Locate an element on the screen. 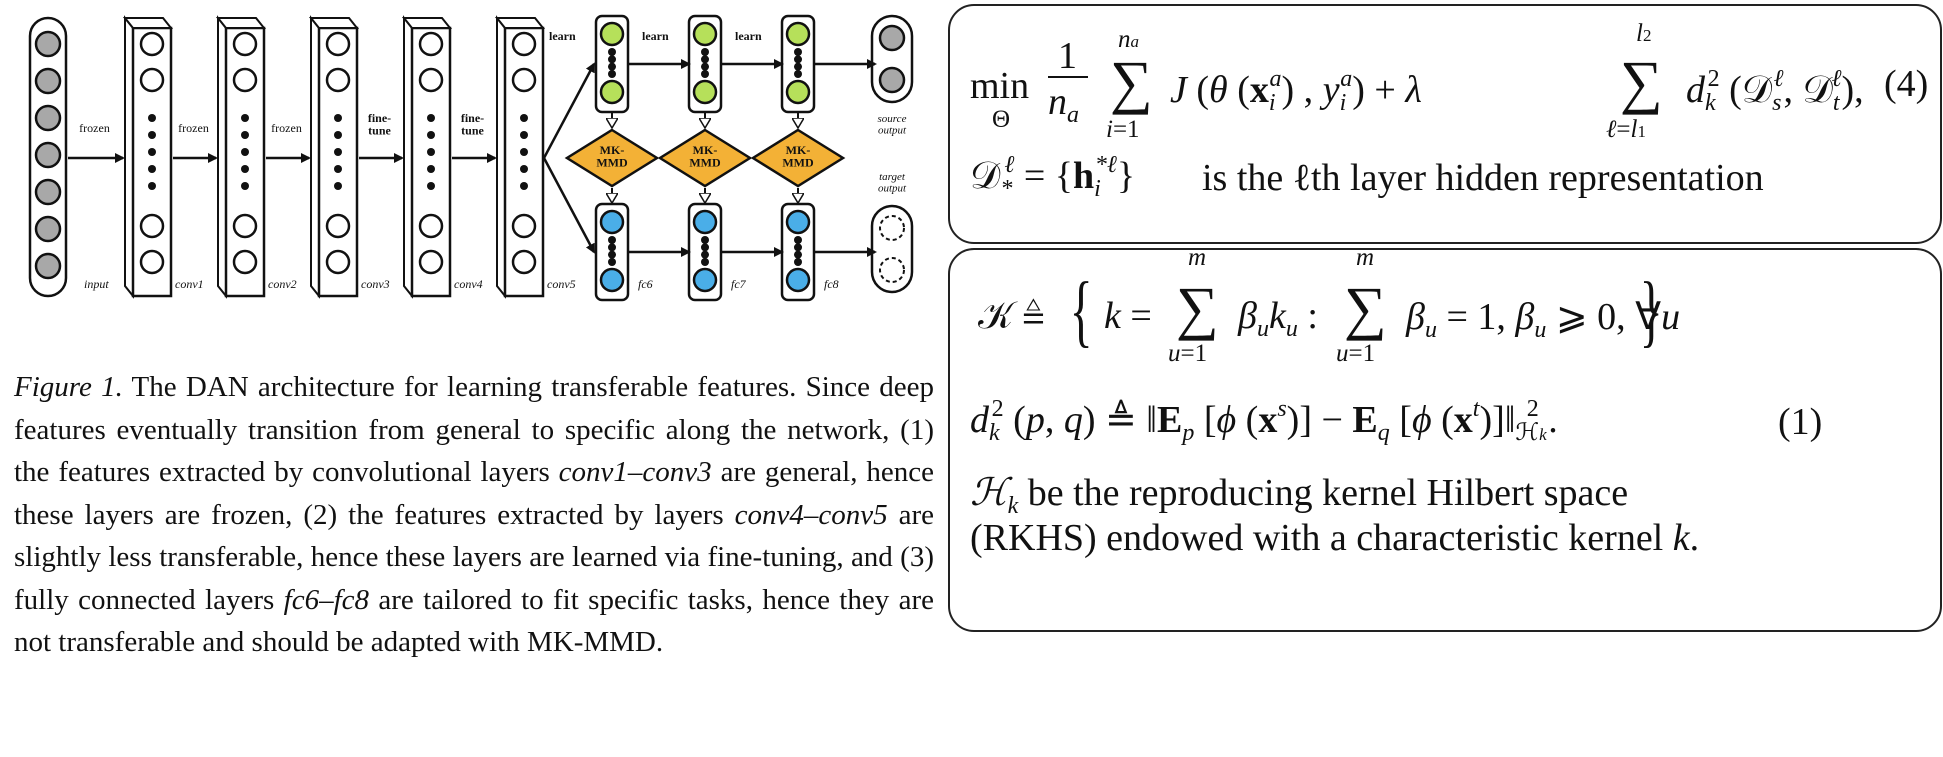  fc7-source-layer is located at coordinates (705, 64).